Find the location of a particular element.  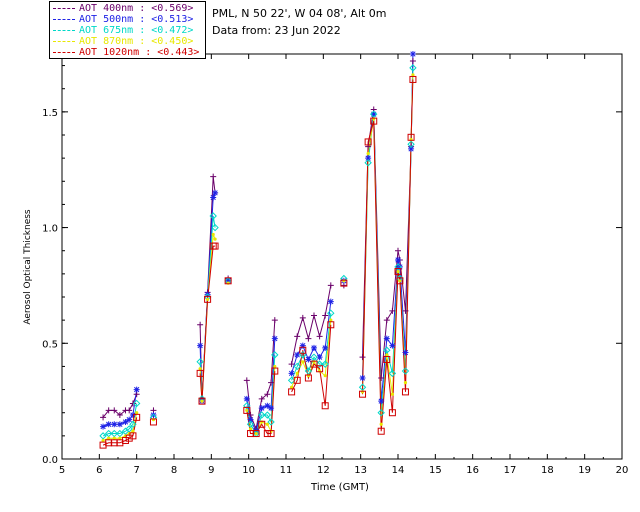

x-tick-label: 12 is located at coordinates (323, 470).